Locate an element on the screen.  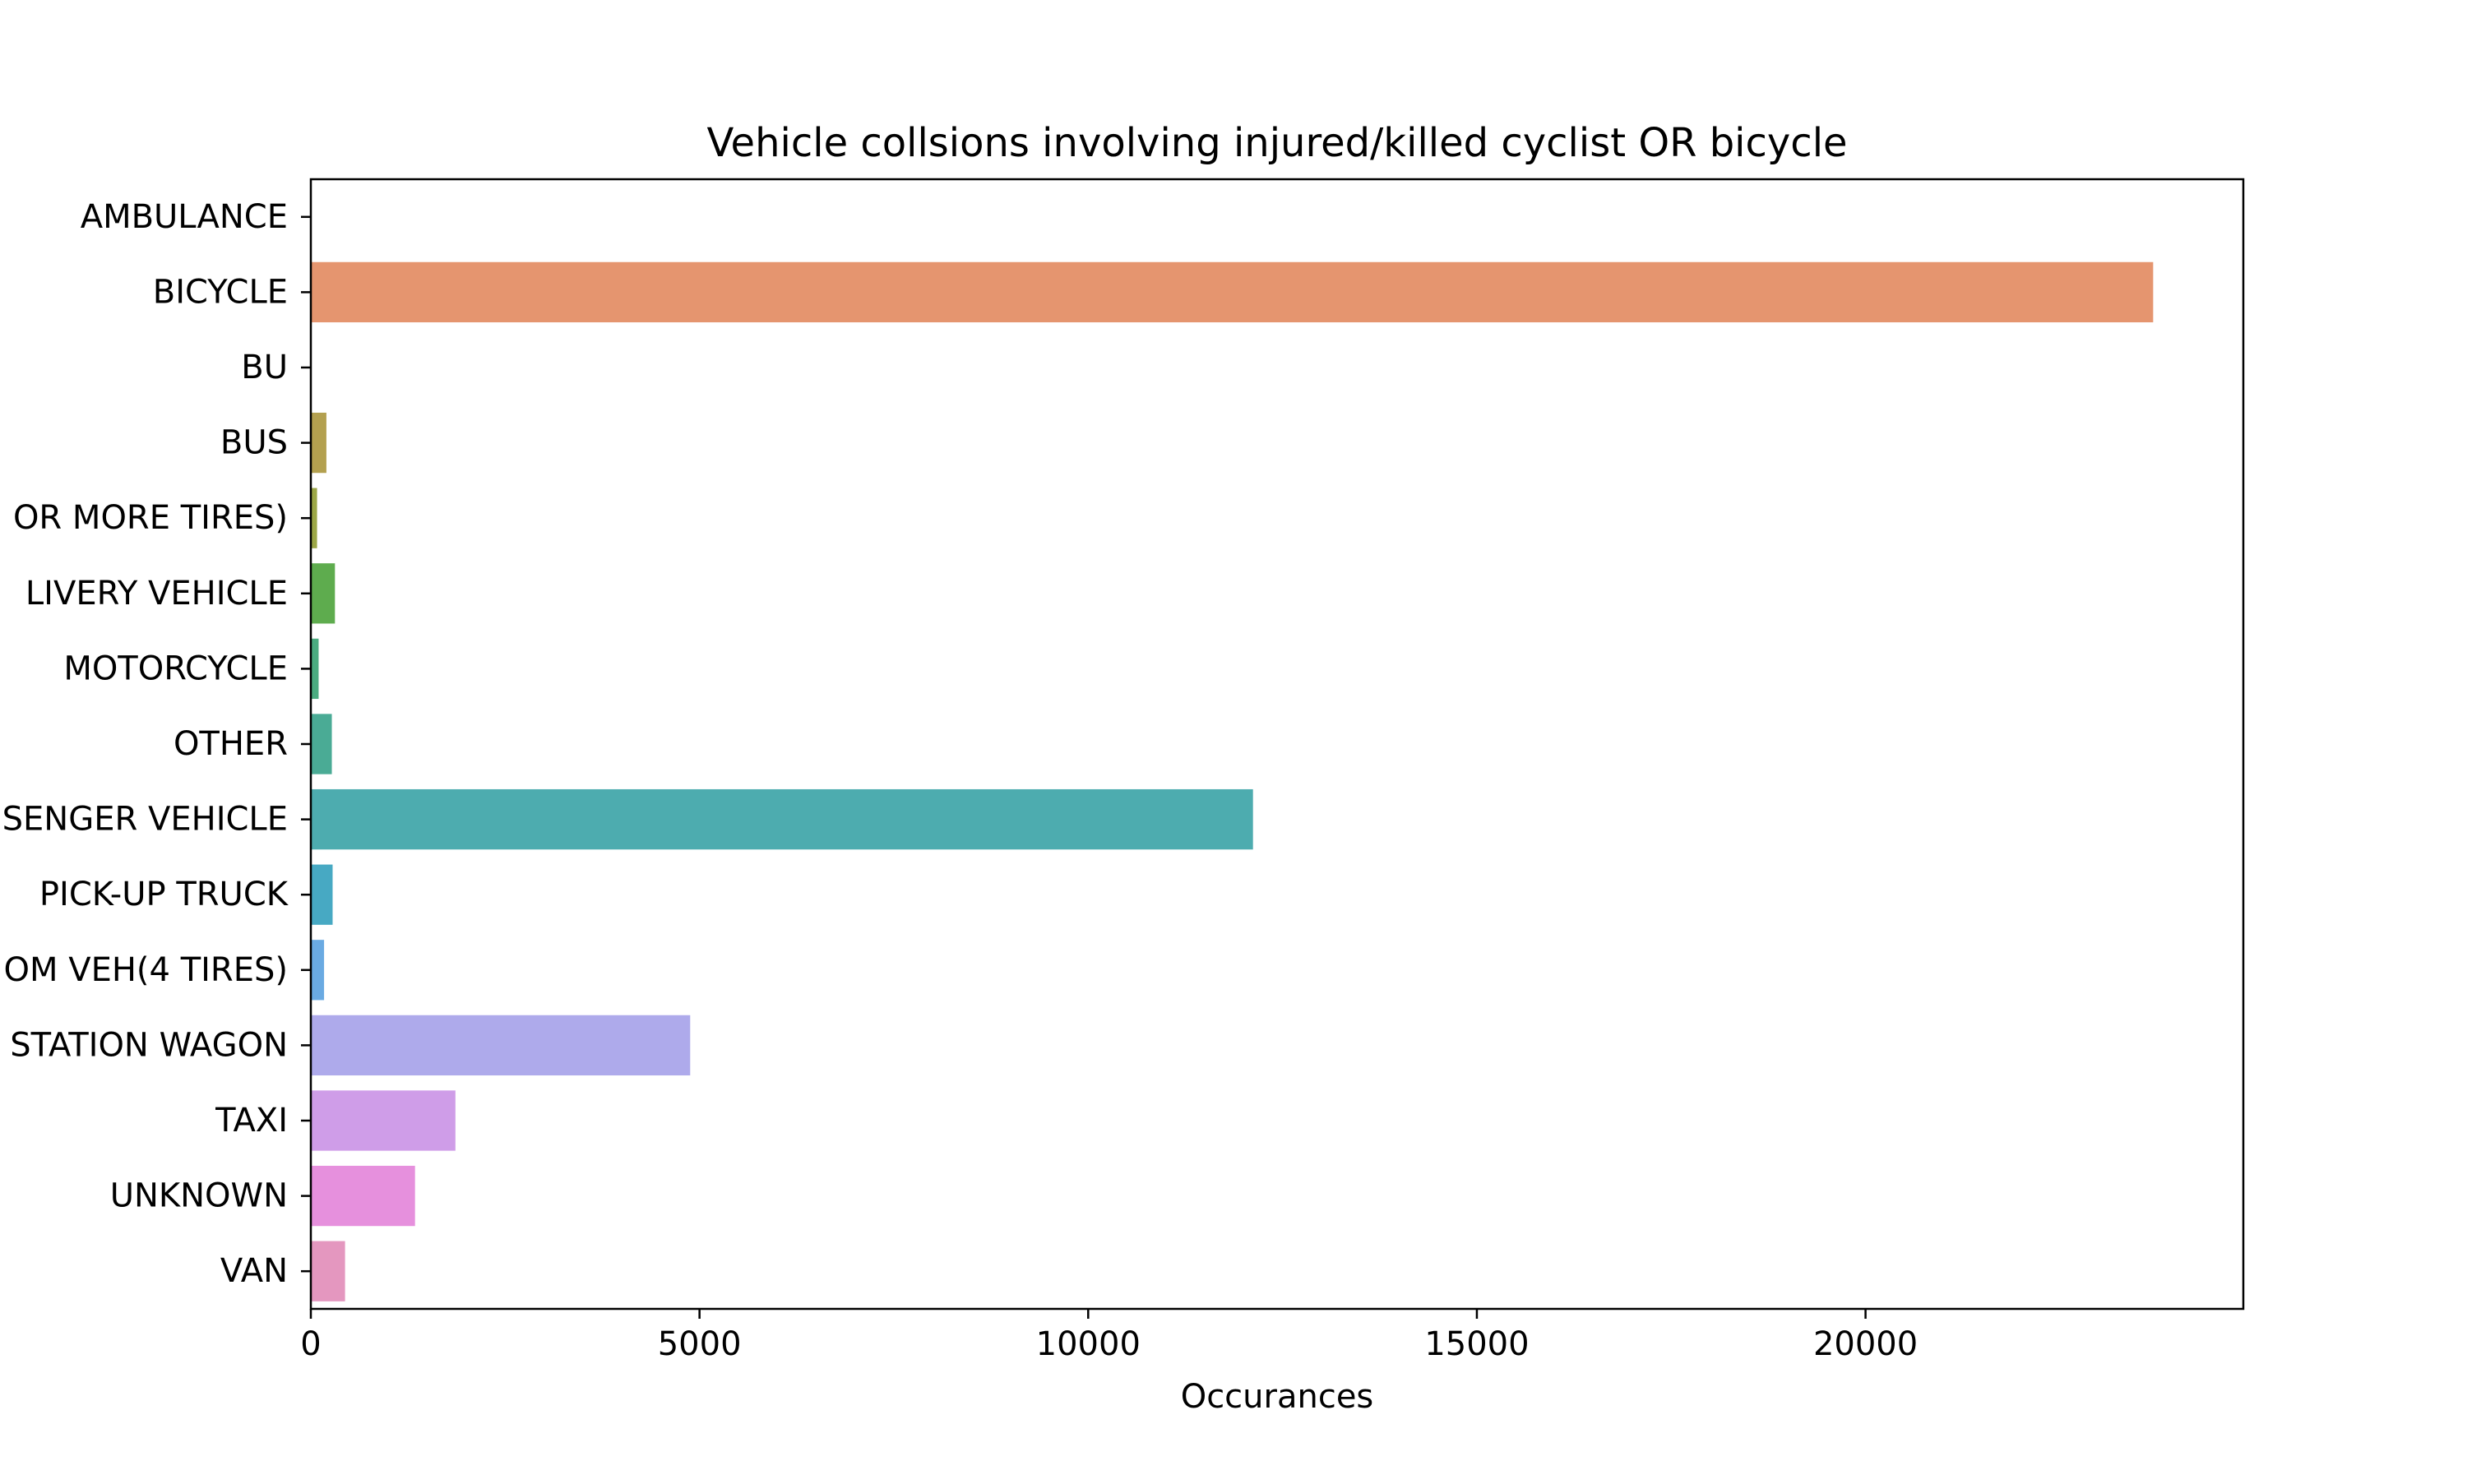
x-tick-label-0: 0 is located at coordinates (310, 1344).